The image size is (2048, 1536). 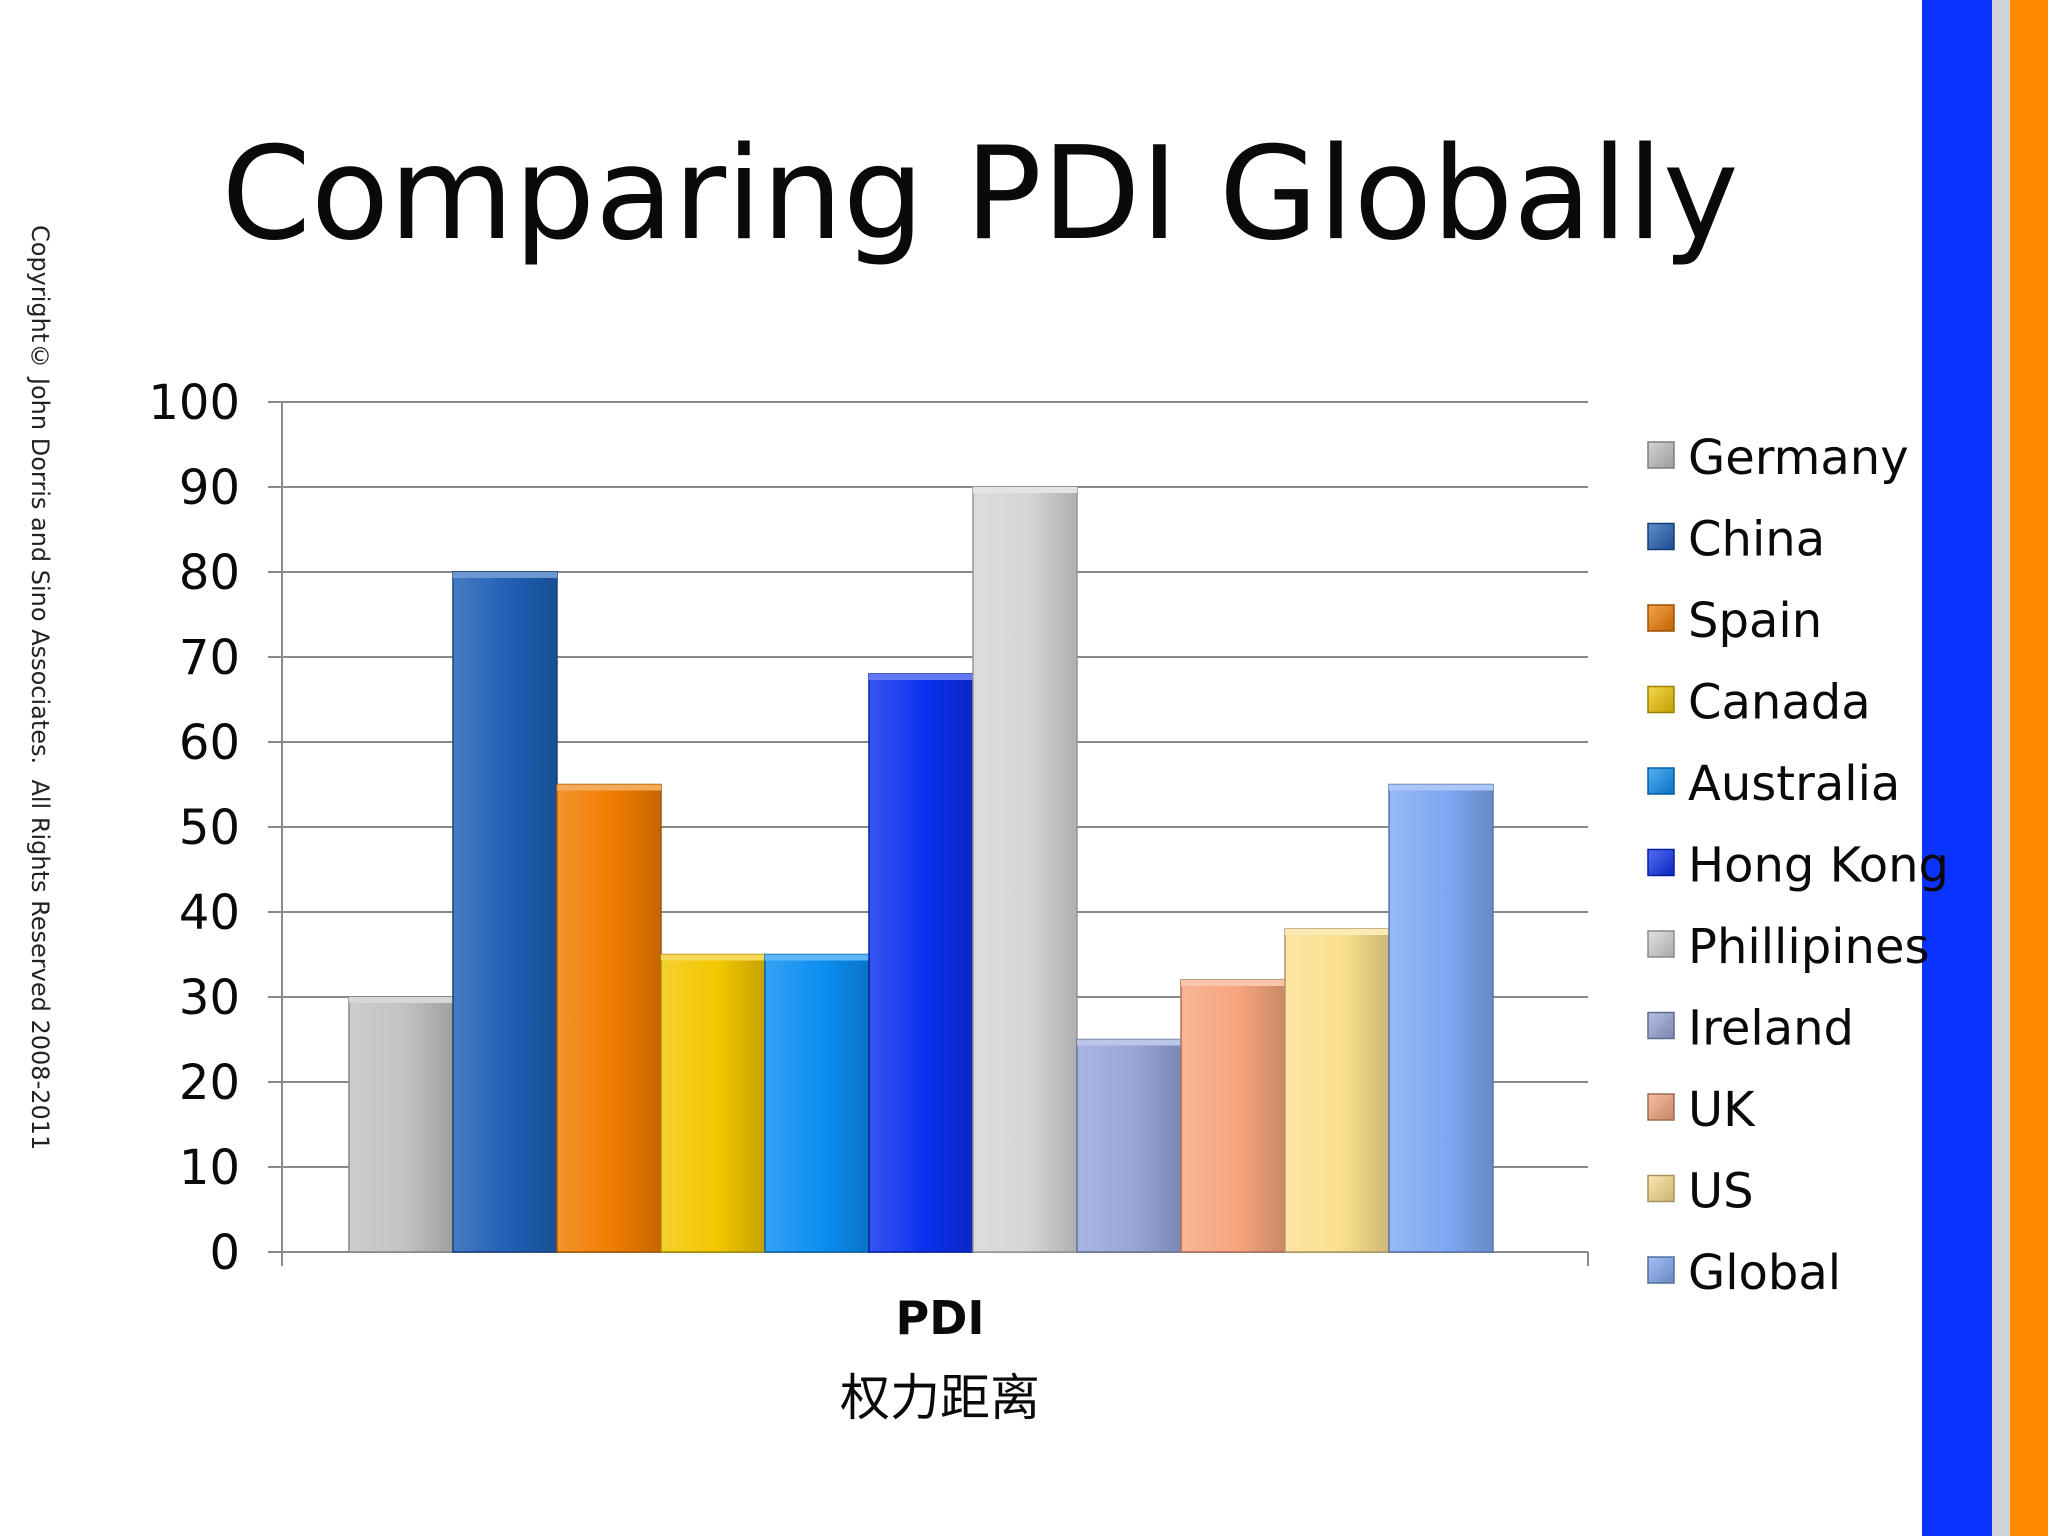 I want to click on legend-label: China, so click(x=1756, y=540).